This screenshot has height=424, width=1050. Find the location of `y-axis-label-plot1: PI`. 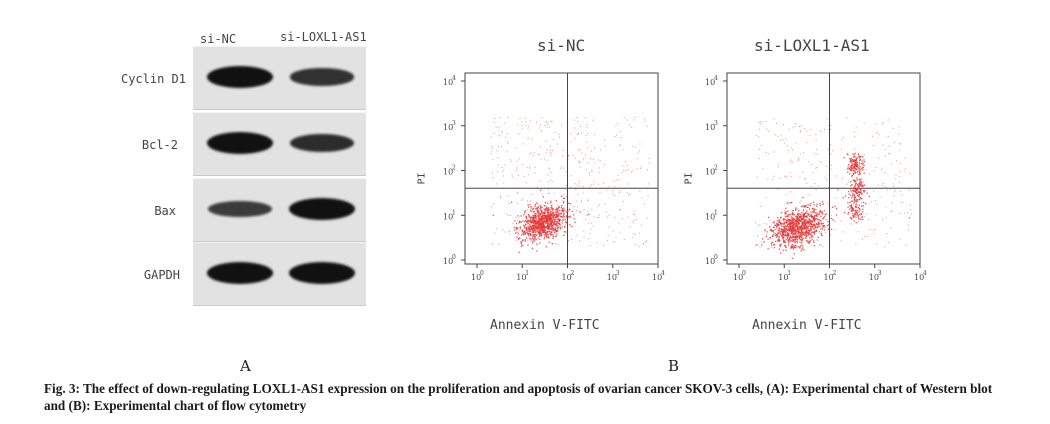

y-axis-label-plot1: PI is located at coordinates (422, 178).